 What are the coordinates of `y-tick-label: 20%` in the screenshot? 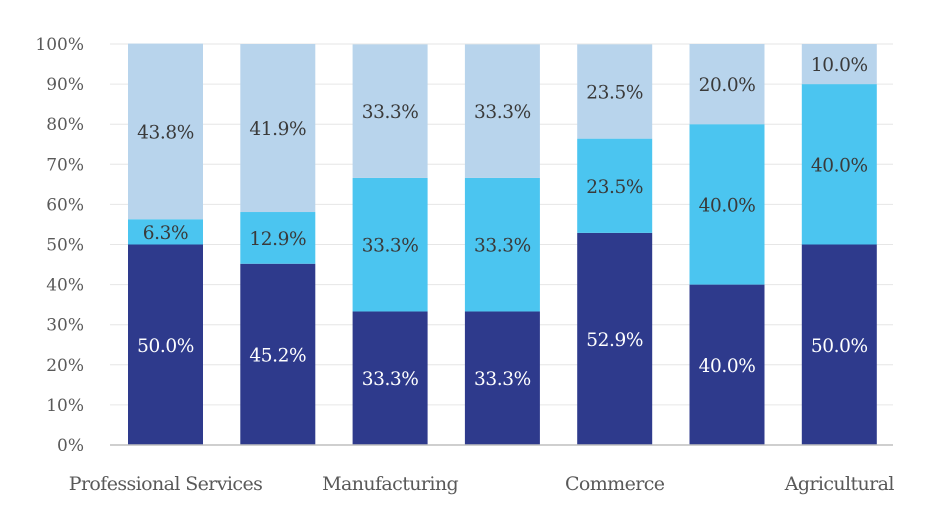 It's located at (65, 366).